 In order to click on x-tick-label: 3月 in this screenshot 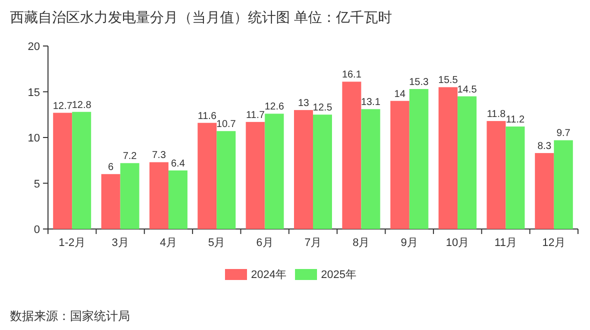, I will do `click(120, 243)`.